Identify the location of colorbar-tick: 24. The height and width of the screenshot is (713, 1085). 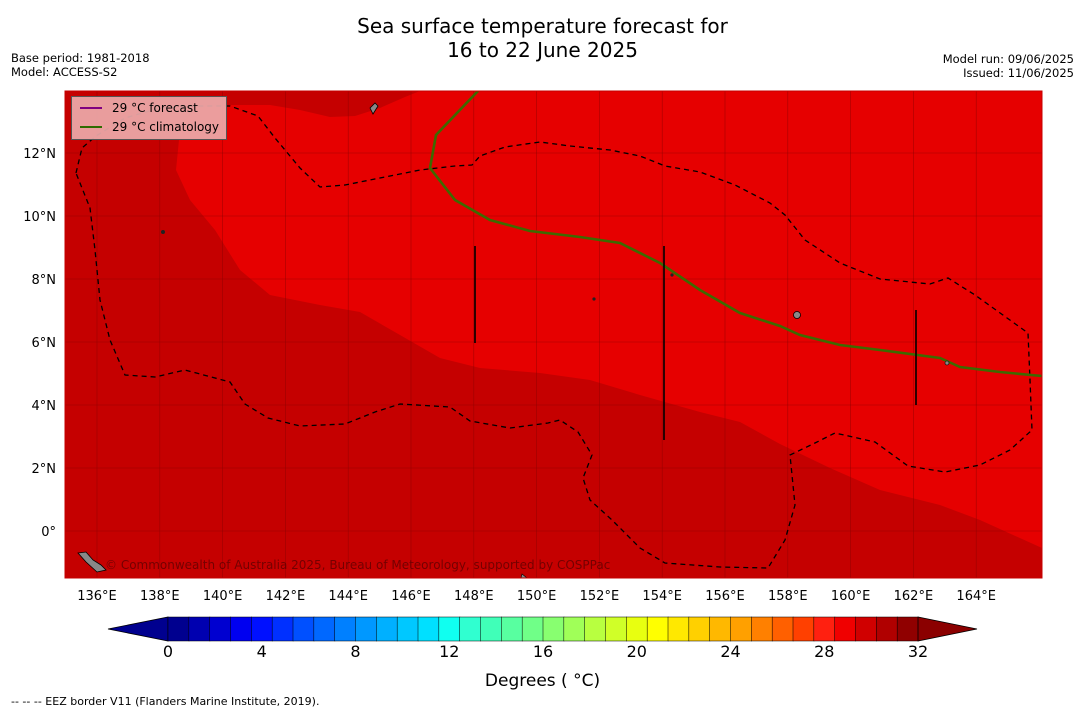
(730, 651).